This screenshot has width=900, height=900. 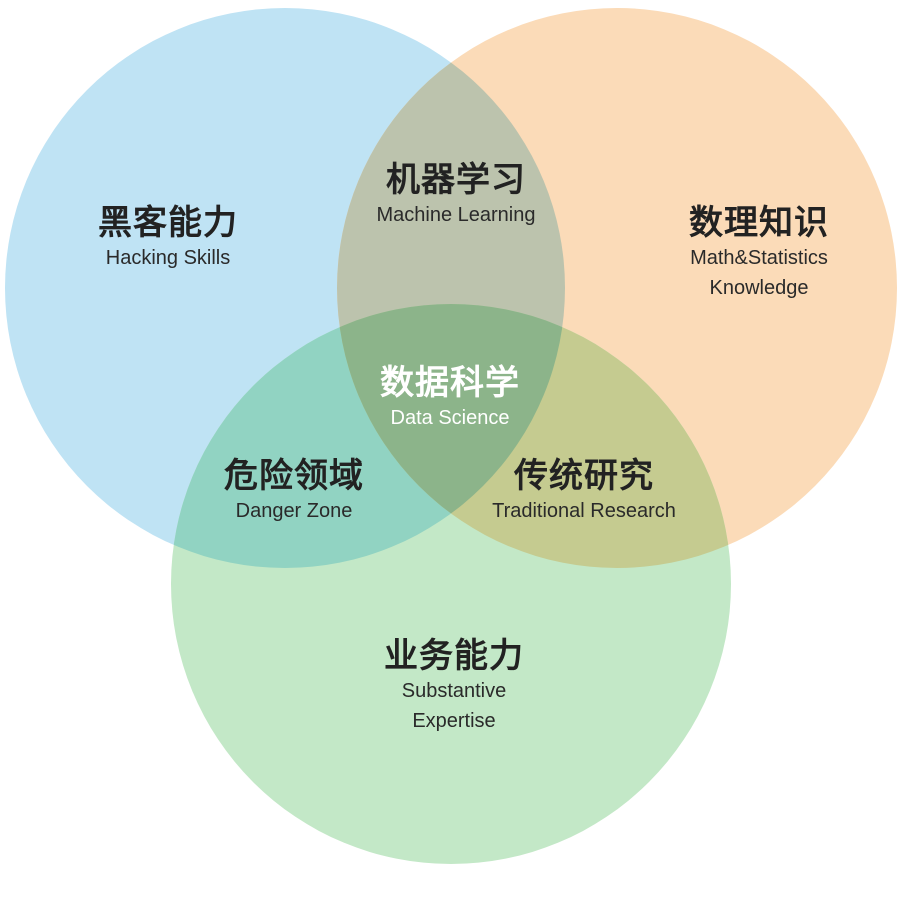 What do you see at coordinates (759, 258) in the screenshot?
I see `math-label-en-line1: Math&Statistics` at bounding box center [759, 258].